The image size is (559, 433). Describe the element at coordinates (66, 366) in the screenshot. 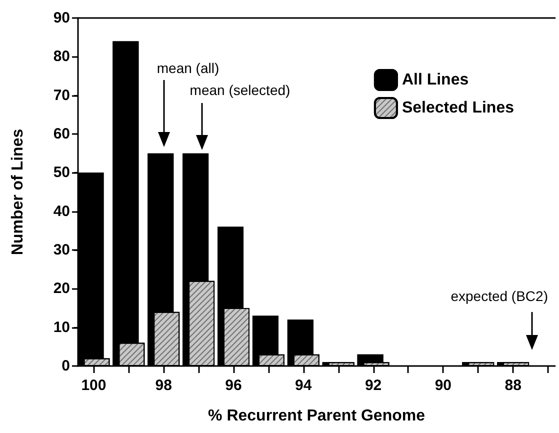

I see `y-tick-label: 0` at that location.